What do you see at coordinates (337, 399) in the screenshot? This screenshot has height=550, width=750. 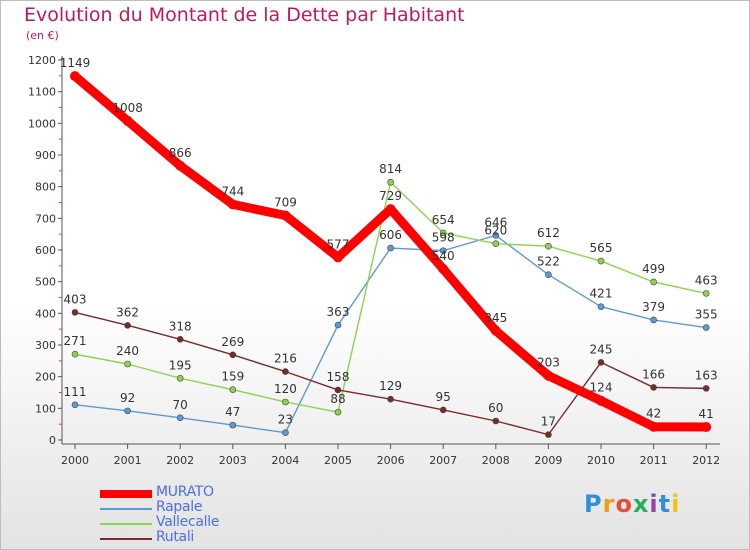 I see `data-label: 88` at bounding box center [337, 399].